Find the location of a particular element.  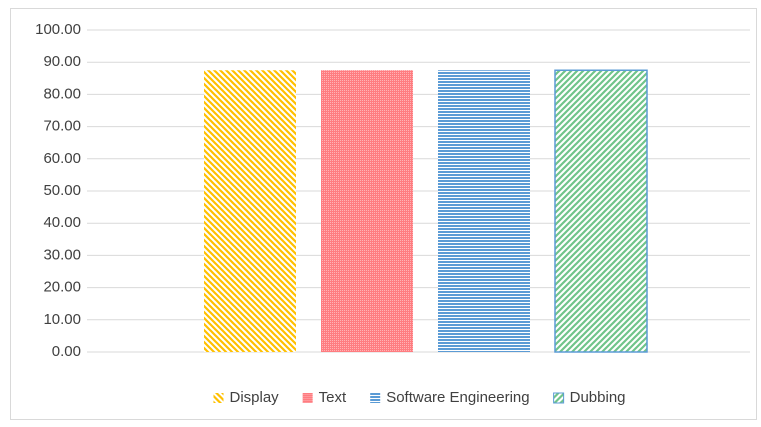

y-tick-label: 90.00 is located at coordinates (62, 61).